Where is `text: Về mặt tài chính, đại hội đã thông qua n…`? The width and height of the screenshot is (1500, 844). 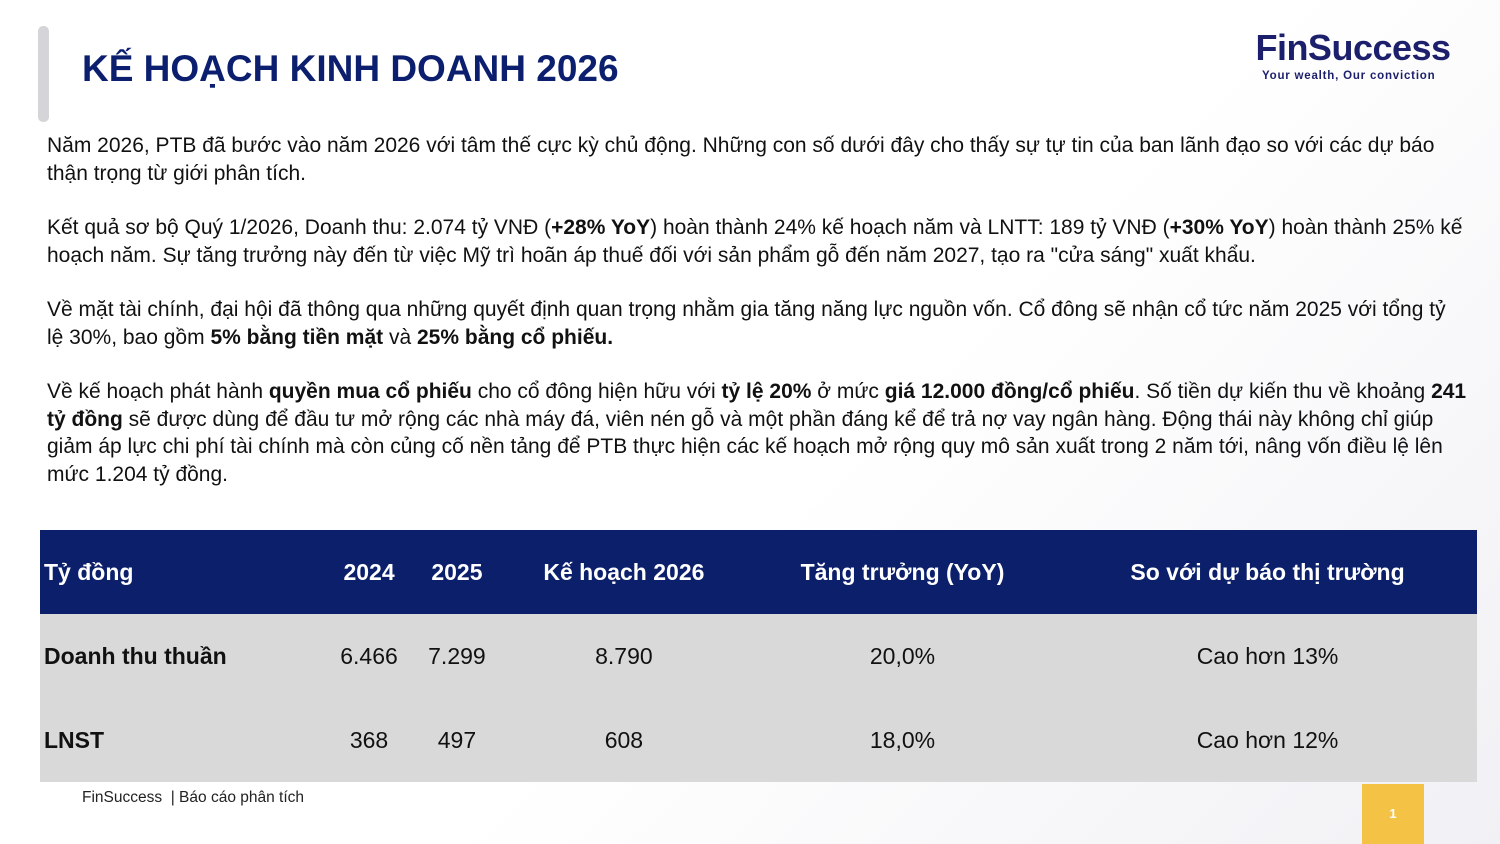
text: Về mặt tài chính, đại hội đã thông qua n… is located at coordinates (746, 323).